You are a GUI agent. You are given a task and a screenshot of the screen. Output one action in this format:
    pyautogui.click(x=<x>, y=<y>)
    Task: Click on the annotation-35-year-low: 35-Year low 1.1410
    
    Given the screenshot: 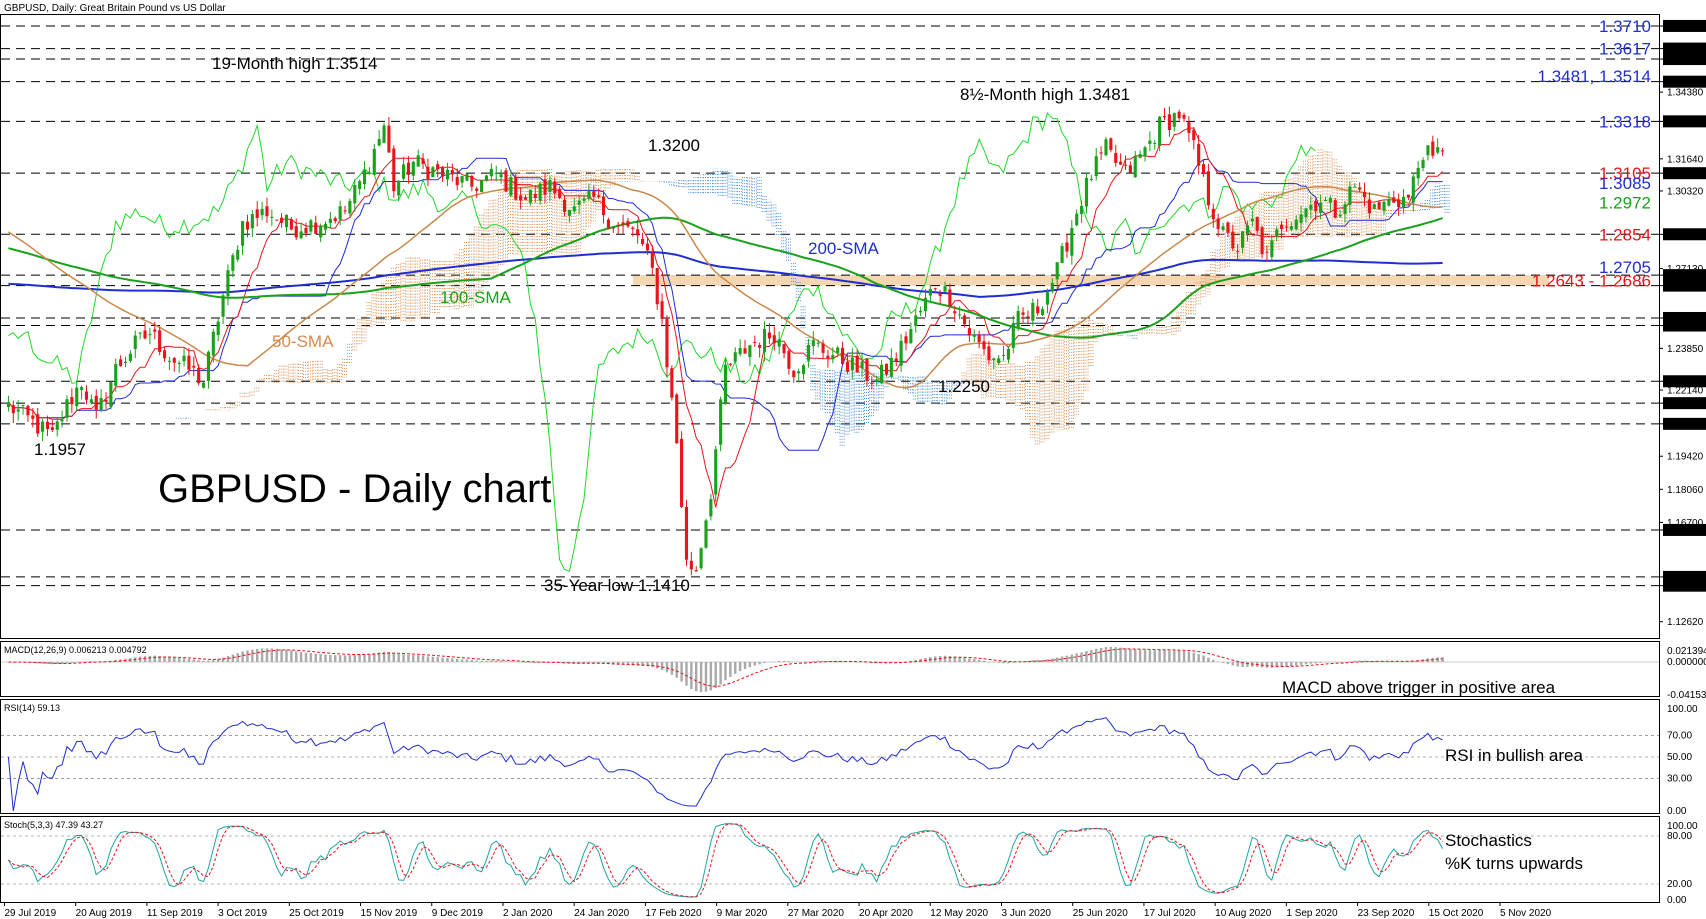 What is the action you would take?
    pyautogui.click(x=617, y=585)
    